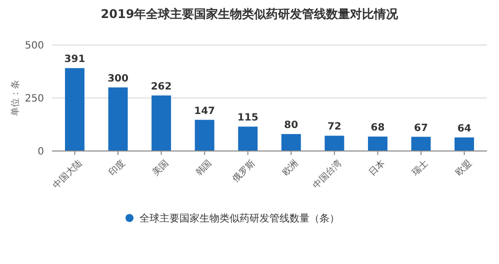 The height and width of the screenshot is (264, 499). What do you see at coordinates (291, 126) in the screenshot?
I see `data-label: 80` at bounding box center [291, 126].